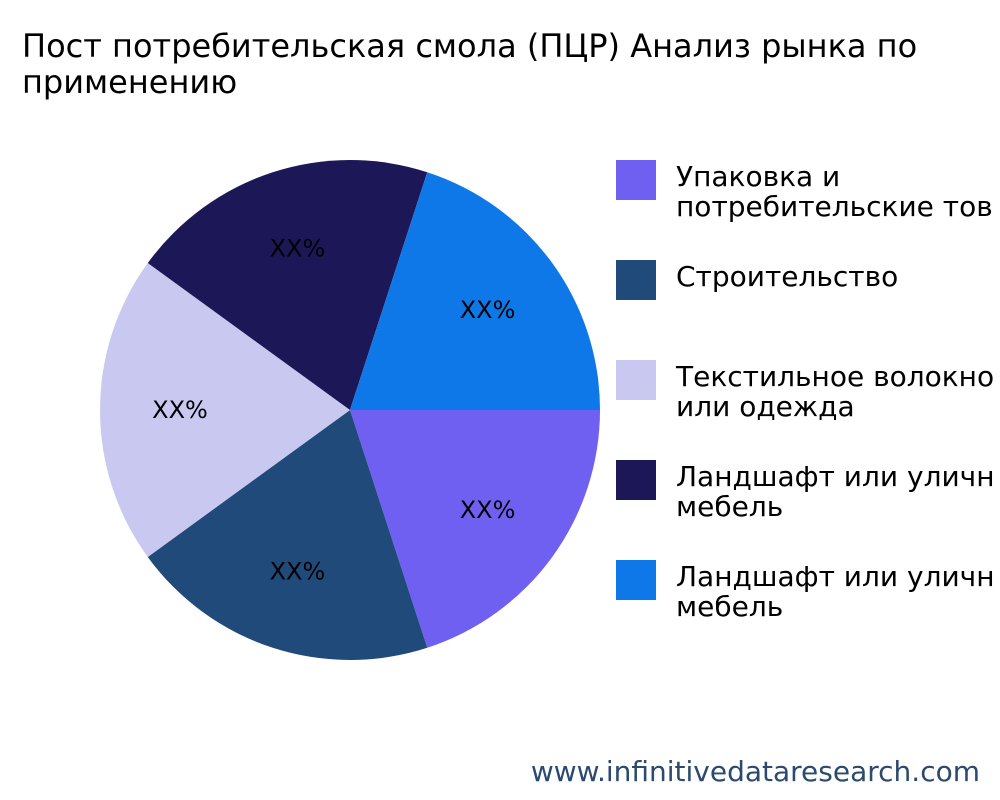 The width and height of the screenshot is (1000, 800). I want to click on legend-label: Упаковка и потребительские тов, so click(834, 191).